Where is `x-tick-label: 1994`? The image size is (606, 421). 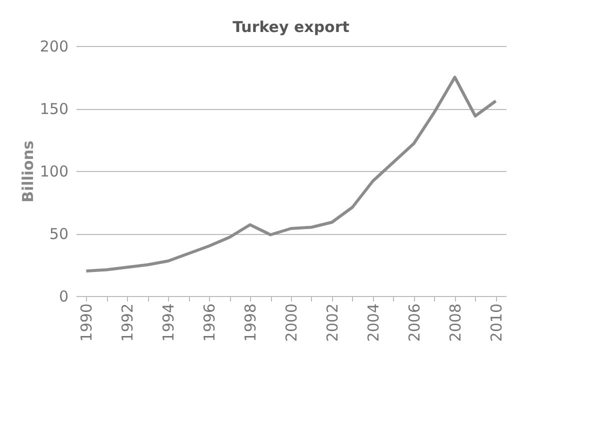
x-tick-label: 1994 is located at coordinates (169, 323).